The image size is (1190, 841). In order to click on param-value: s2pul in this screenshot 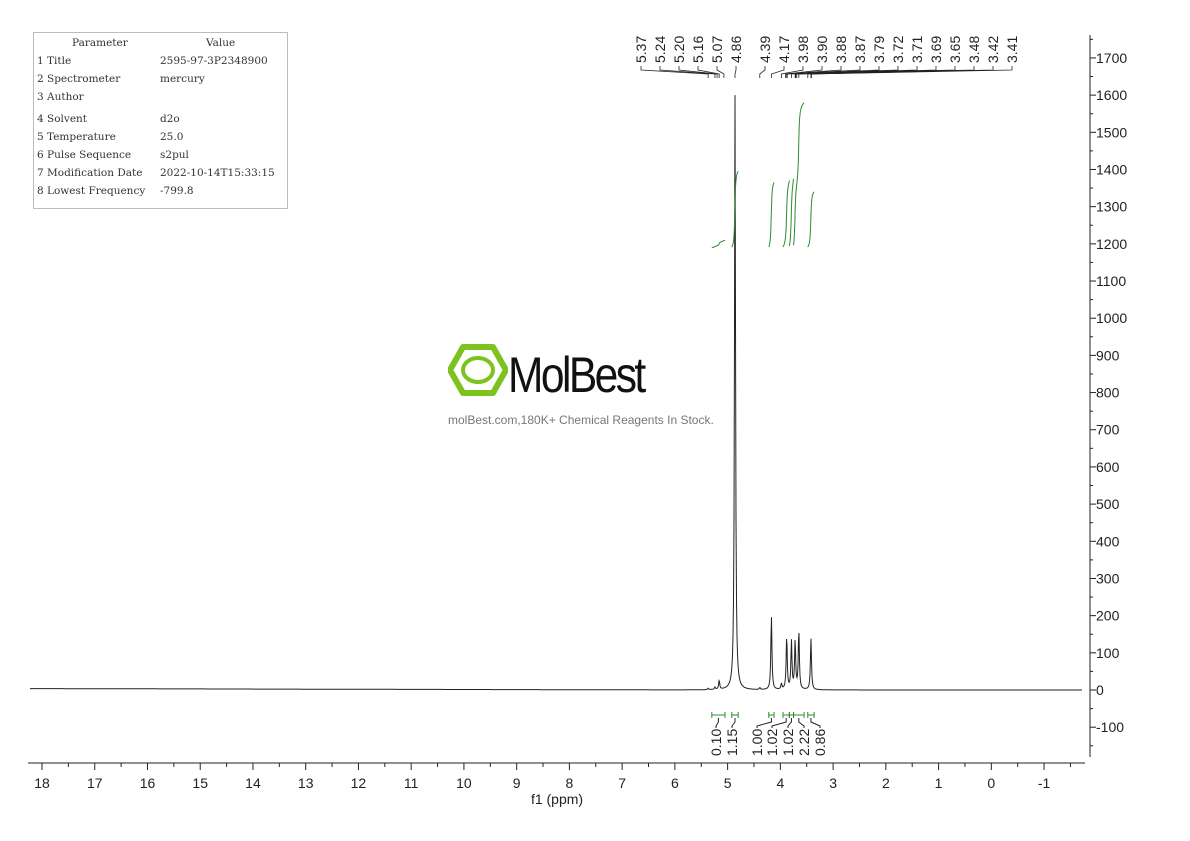, I will do `click(174, 155)`.